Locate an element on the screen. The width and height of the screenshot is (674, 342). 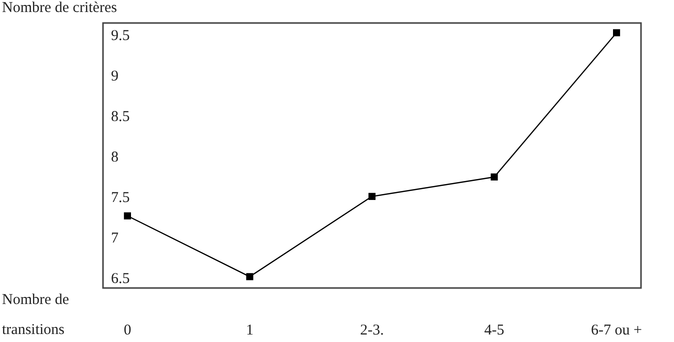
x-tick-label: 4-5 is located at coordinates (494, 330).